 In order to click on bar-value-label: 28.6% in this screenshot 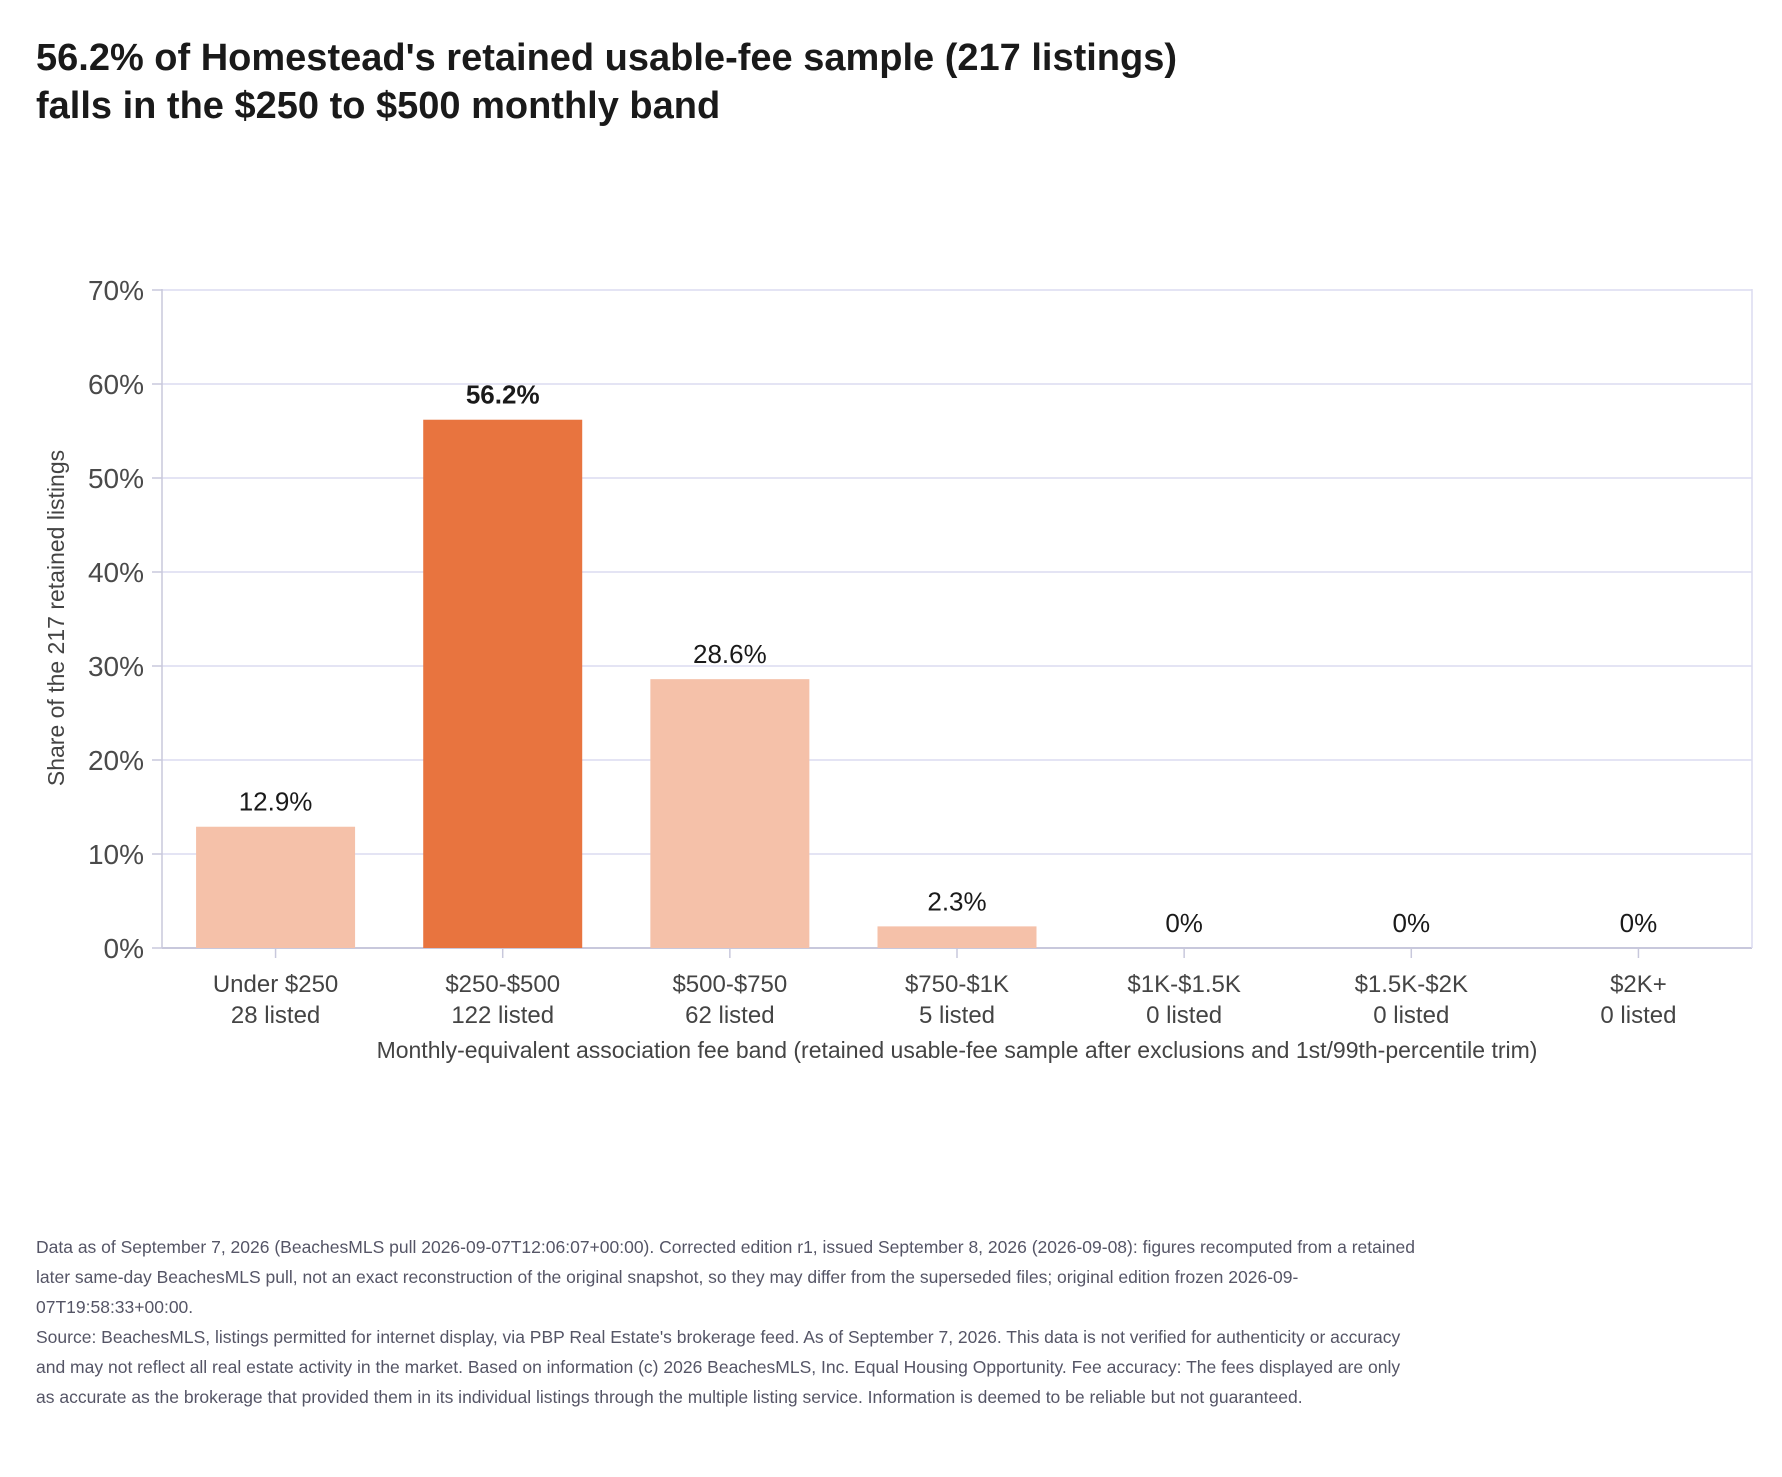, I will do `click(730, 654)`.